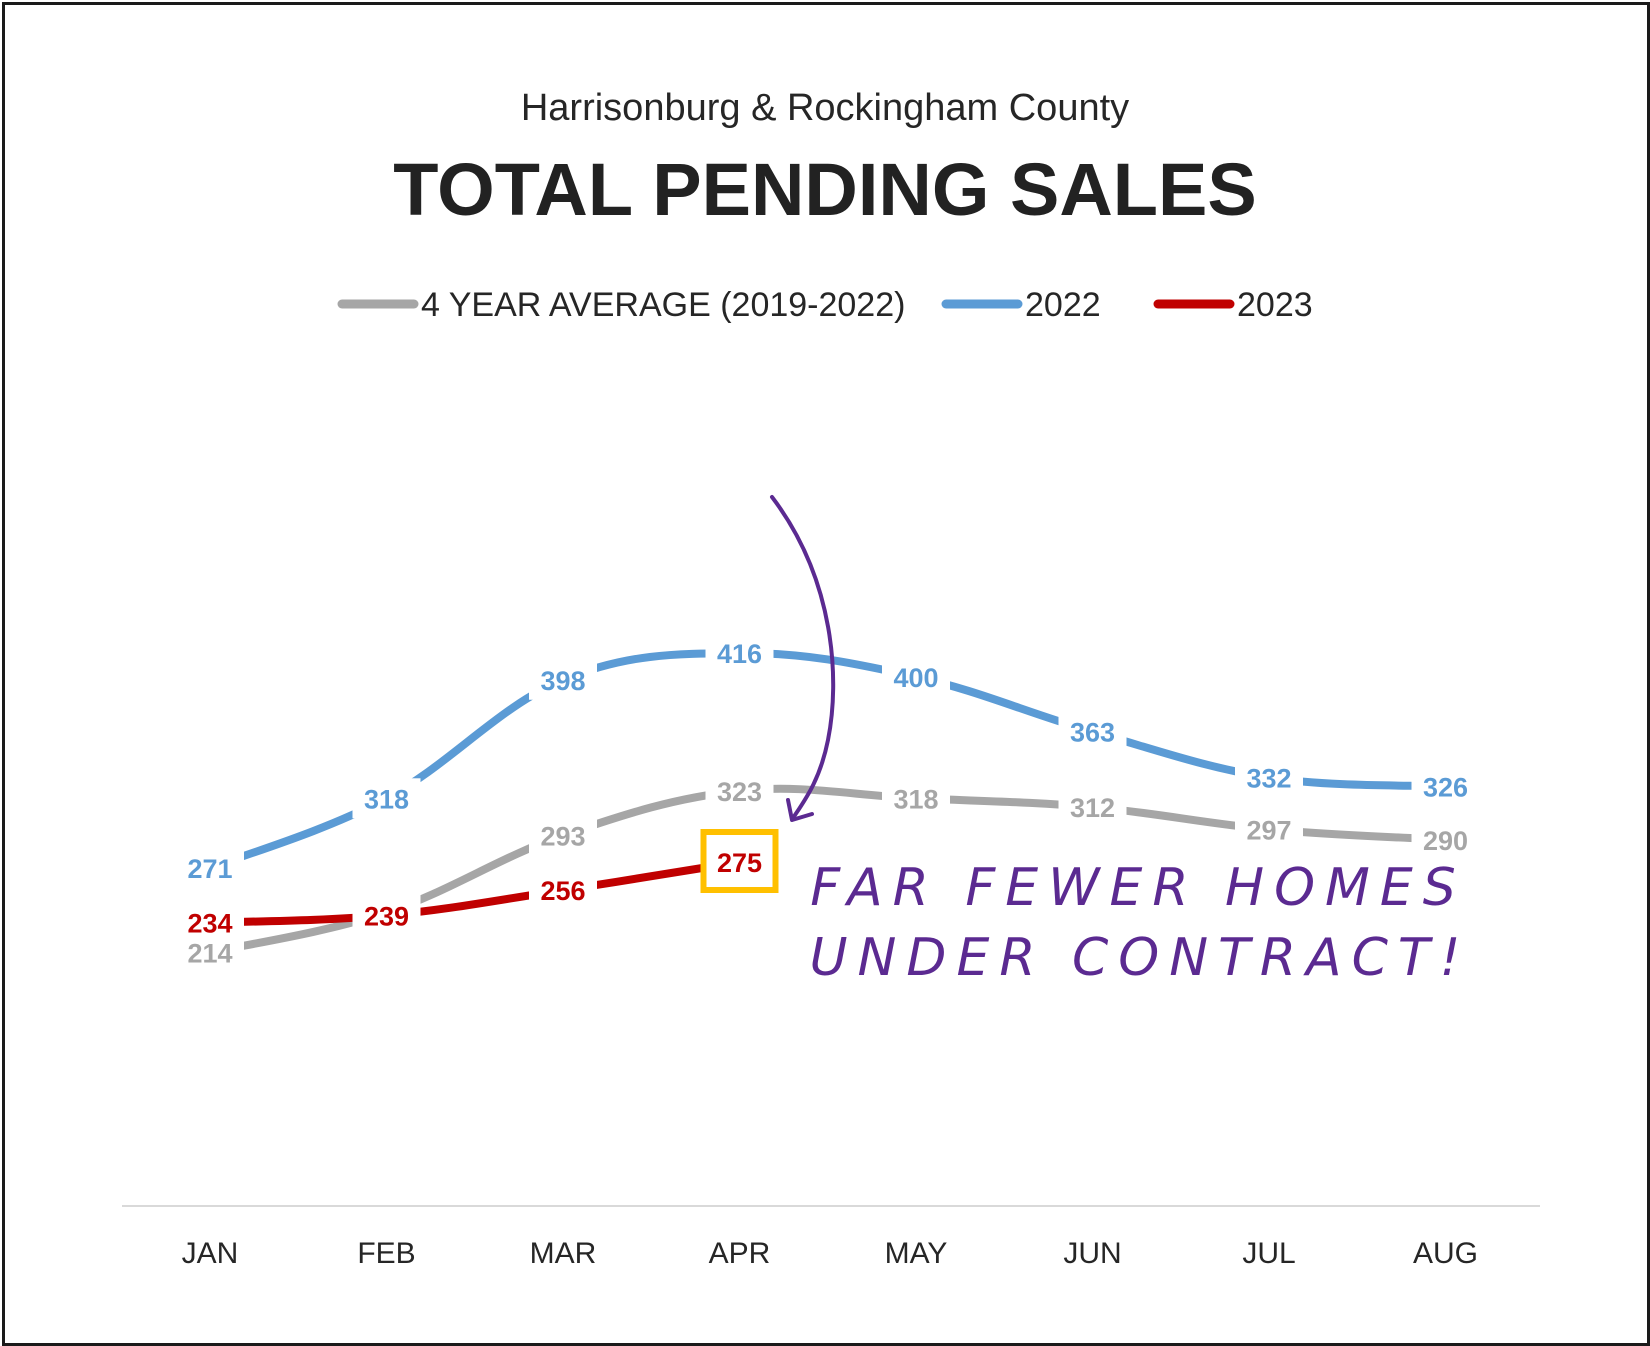  What do you see at coordinates (740, 1253) in the screenshot?
I see `x-tick-apr: APR` at bounding box center [740, 1253].